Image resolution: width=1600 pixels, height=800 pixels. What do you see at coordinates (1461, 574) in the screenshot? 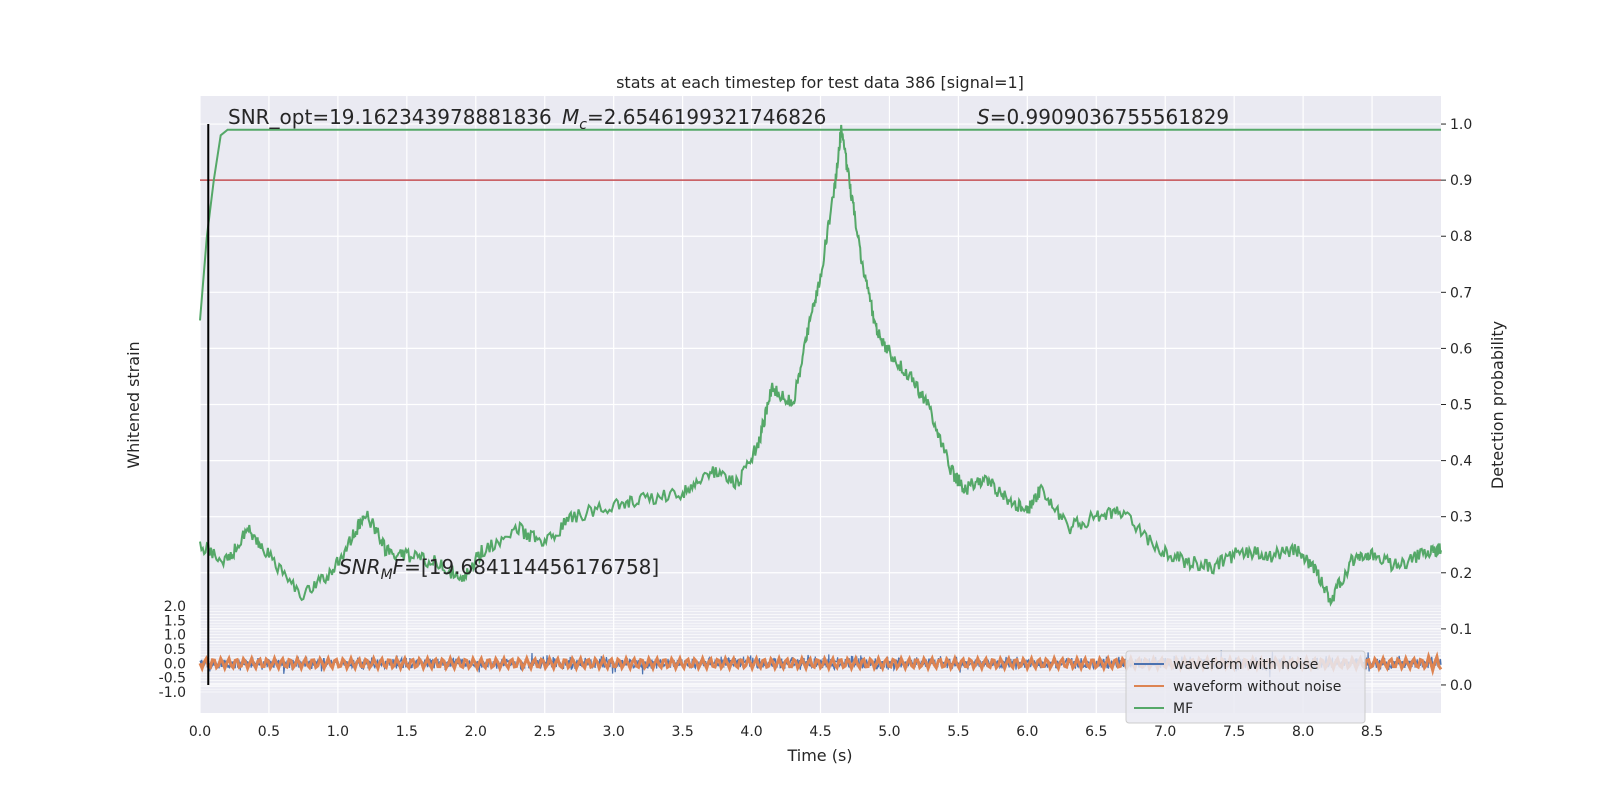
I see `y-right-tick-label: 0.2` at bounding box center [1461, 574].